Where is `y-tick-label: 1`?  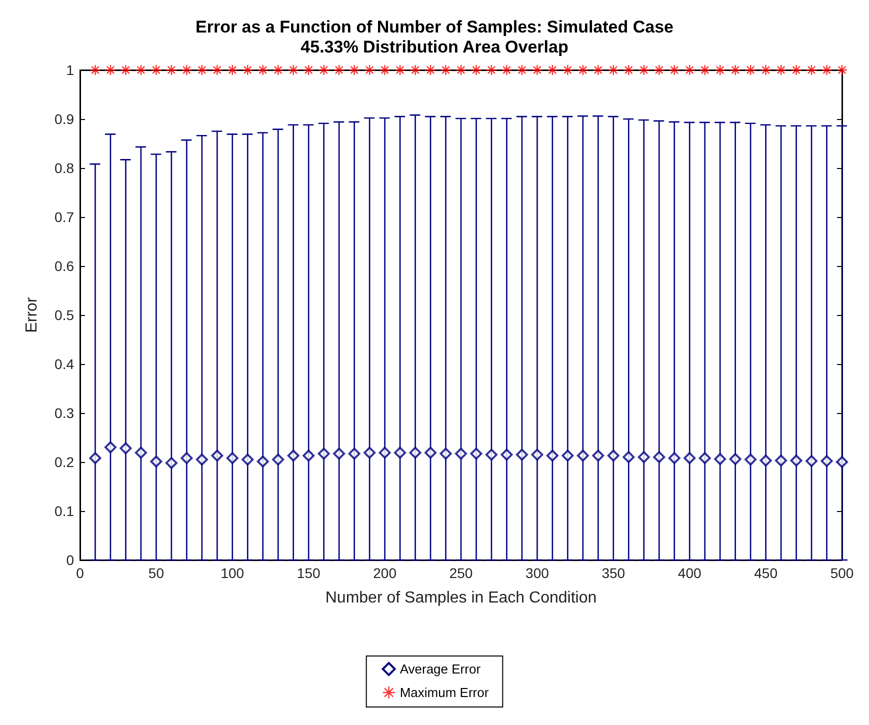
y-tick-label: 1 is located at coordinates (70, 70).